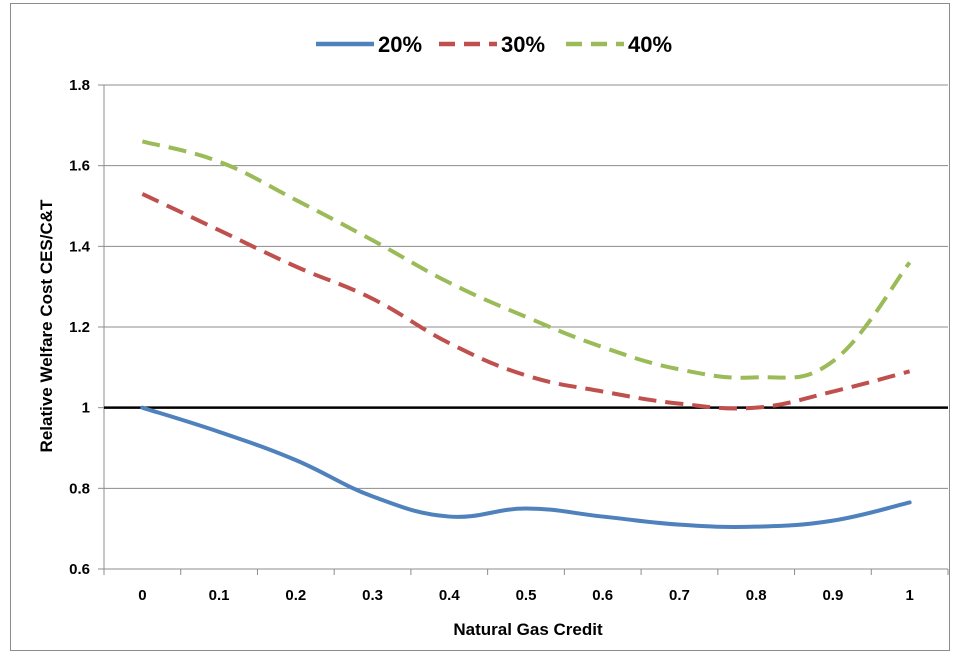 This screenshot has width=956, height=656. Describe the element at coordinates (909, 595) in the screenshot. I see `x-tick-label: 1` at that location.